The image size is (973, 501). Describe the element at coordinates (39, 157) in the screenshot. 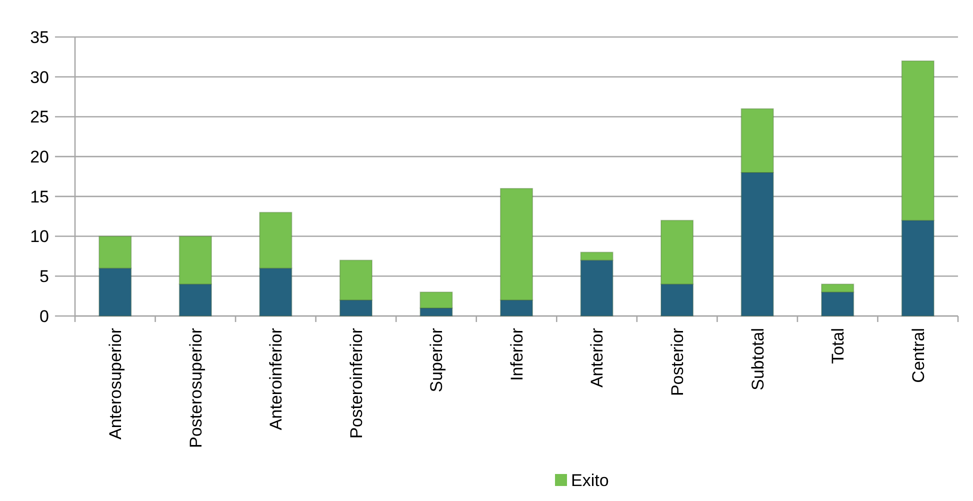

I see `y-tick-label: 20` at that location.